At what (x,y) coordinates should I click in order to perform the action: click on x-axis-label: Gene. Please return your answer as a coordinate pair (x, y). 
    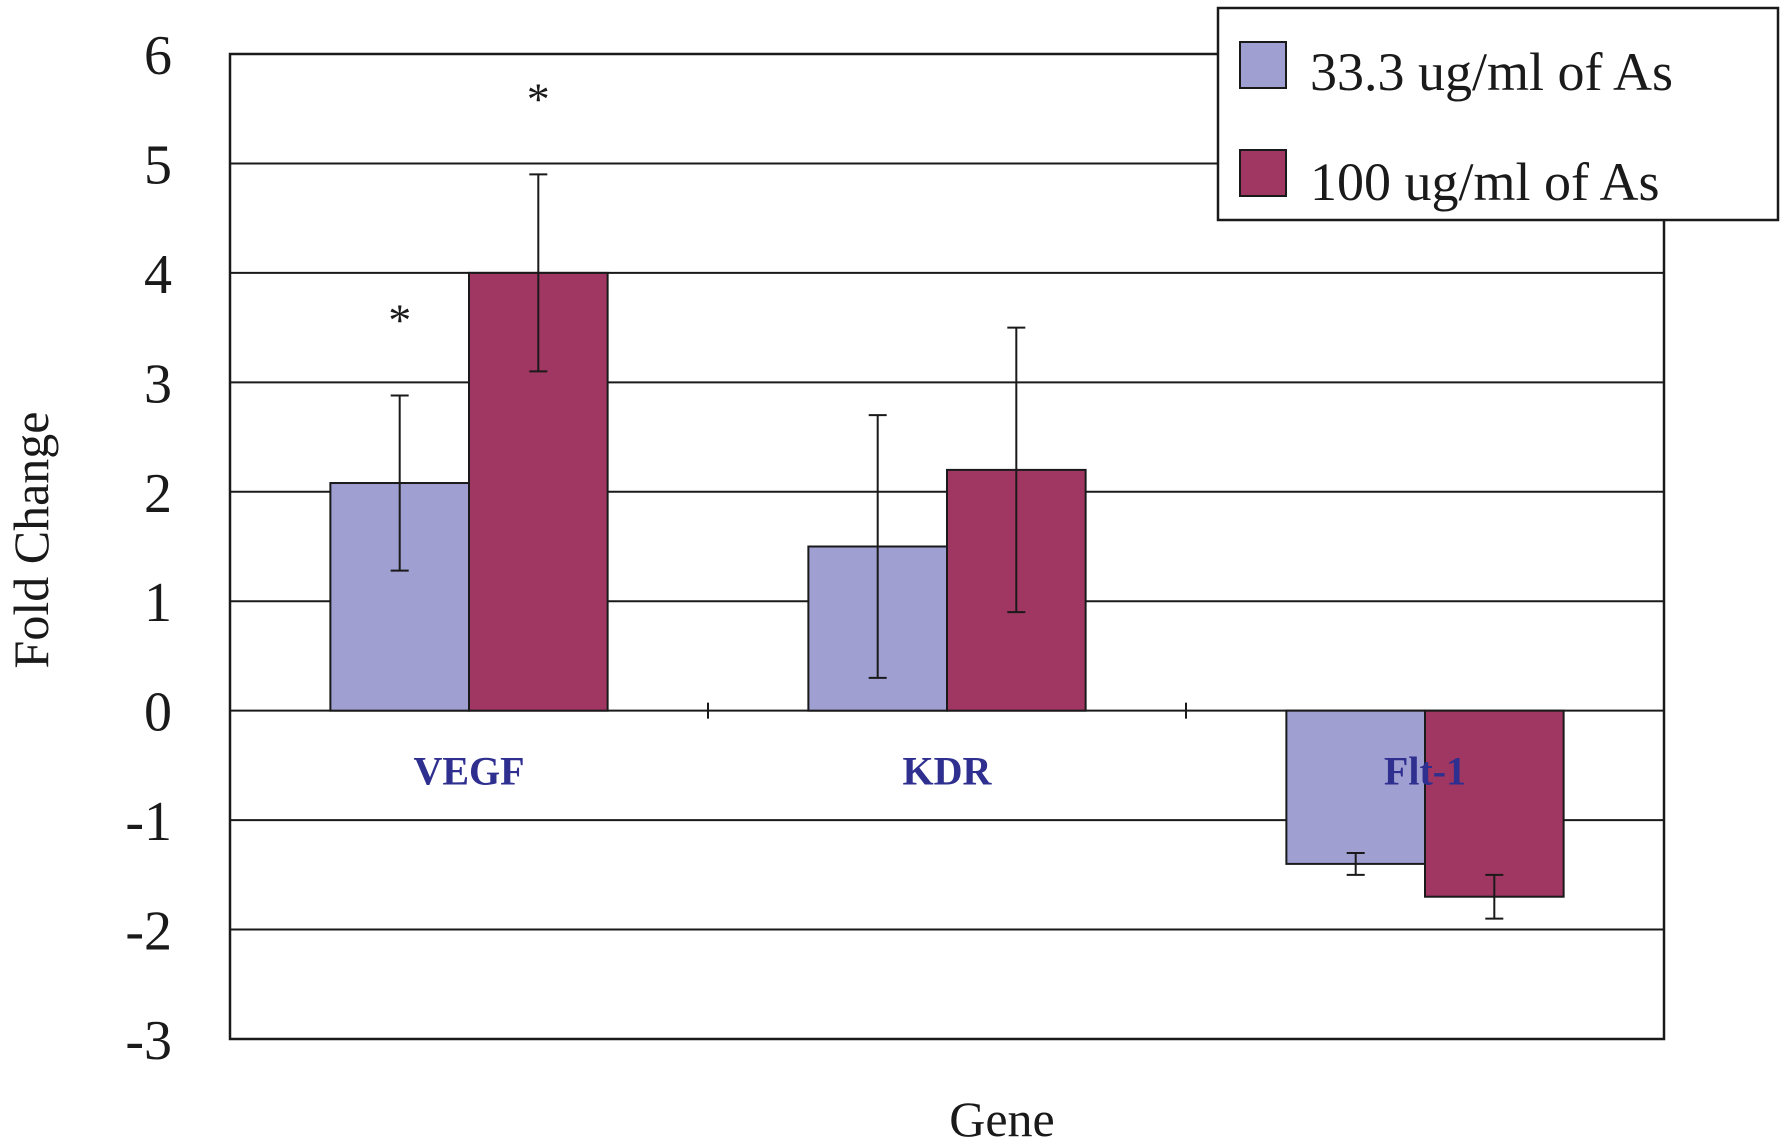
    Looking at the image, I should click on (1002, 1116).